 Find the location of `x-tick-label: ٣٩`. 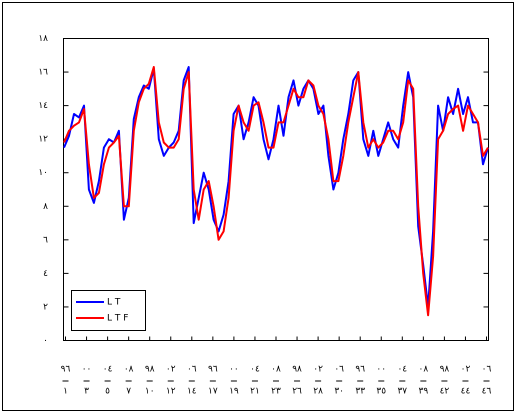

x-tick-label: ٣٩ is located at coordinates (424, 392).